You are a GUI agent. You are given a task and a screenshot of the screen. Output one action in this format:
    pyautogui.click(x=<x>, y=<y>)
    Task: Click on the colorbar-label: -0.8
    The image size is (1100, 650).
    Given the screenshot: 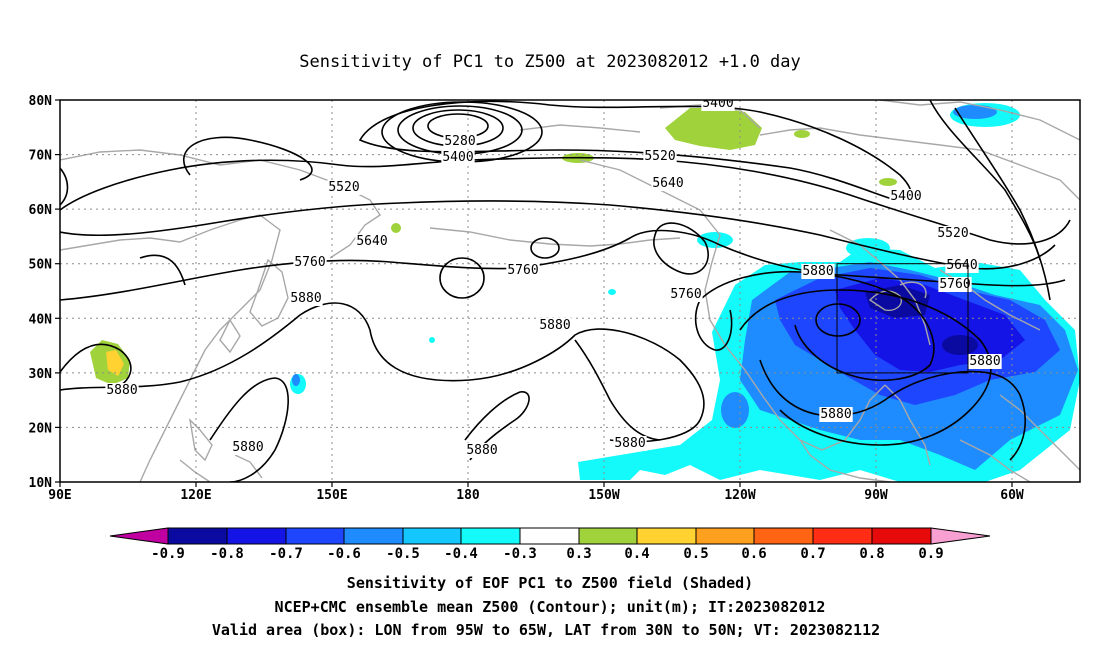 What is the action you would take?
    pyautogui.click(x=227, y=554)
    